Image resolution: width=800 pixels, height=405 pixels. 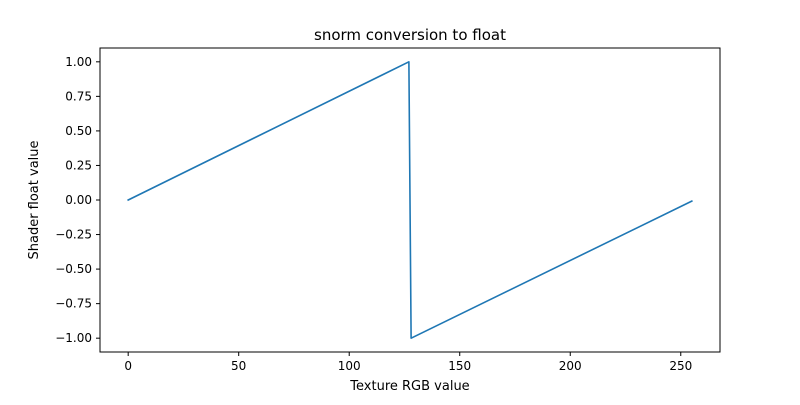 What do you see at coordinates (78, 165) in the screenshot?
I see `y-tick-label: 0.25` at bounding box center [78, 165].